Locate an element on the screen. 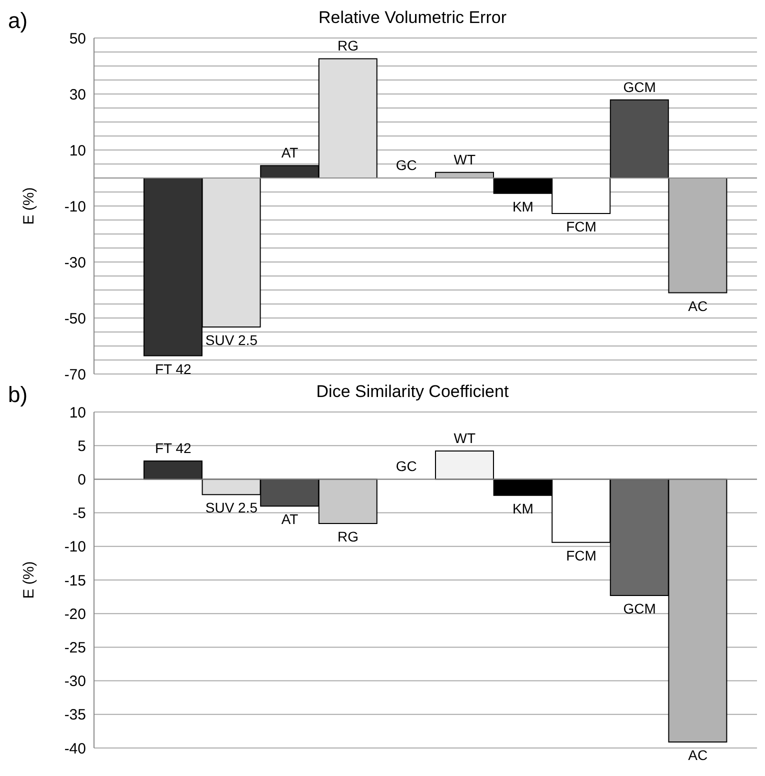 This screenshot has width=765, height=776. y-tick-label: -15 is located at coordinates (75, 581).